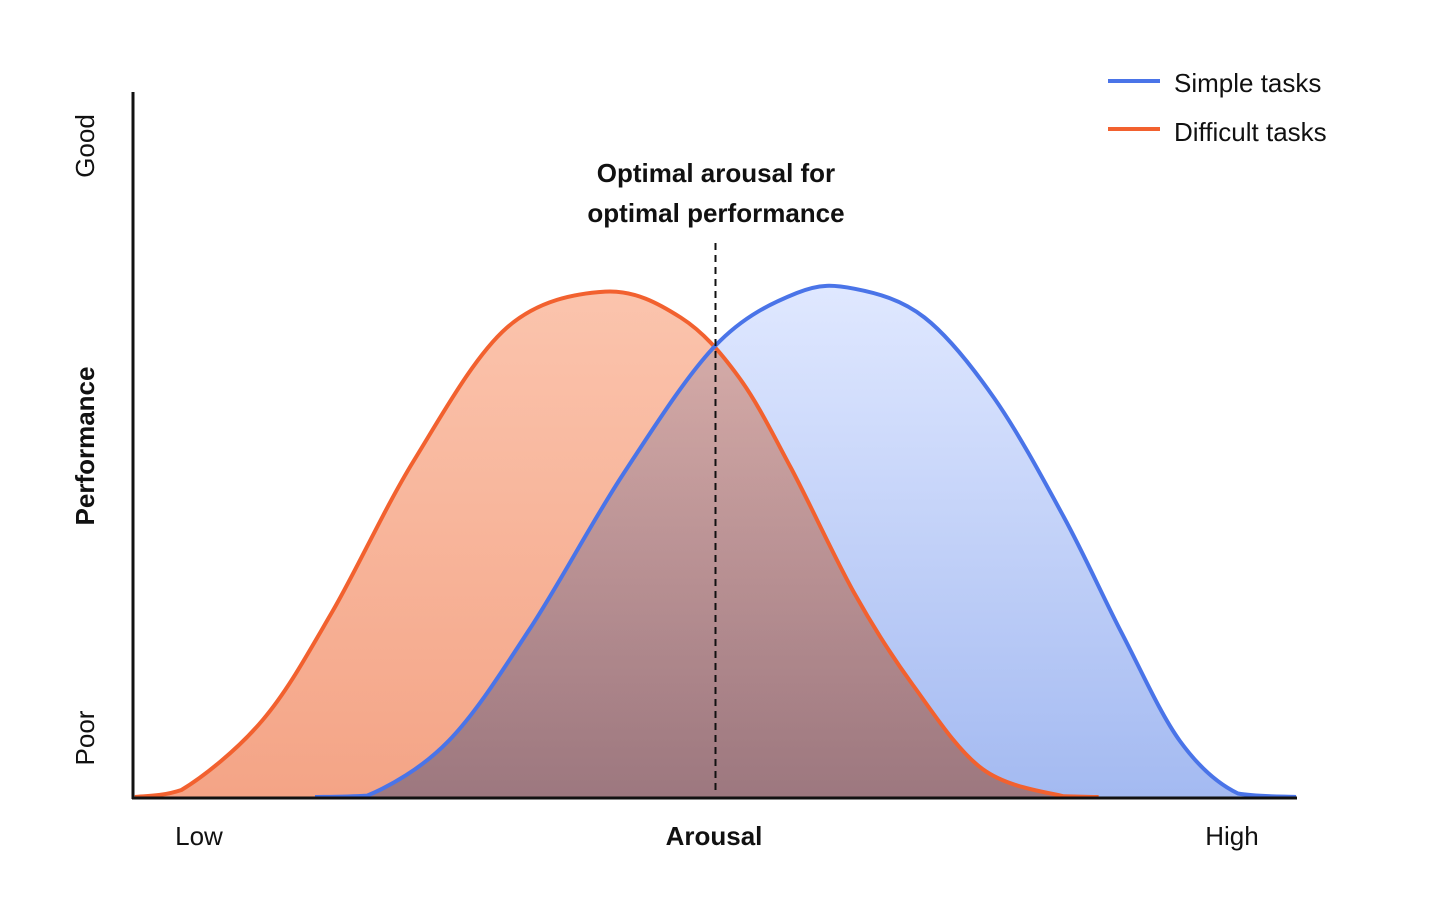  Describe the element at coordinates (1217, 107) in the screenshot. I see `legend: Simple tasks Difficult tasks` at that location.